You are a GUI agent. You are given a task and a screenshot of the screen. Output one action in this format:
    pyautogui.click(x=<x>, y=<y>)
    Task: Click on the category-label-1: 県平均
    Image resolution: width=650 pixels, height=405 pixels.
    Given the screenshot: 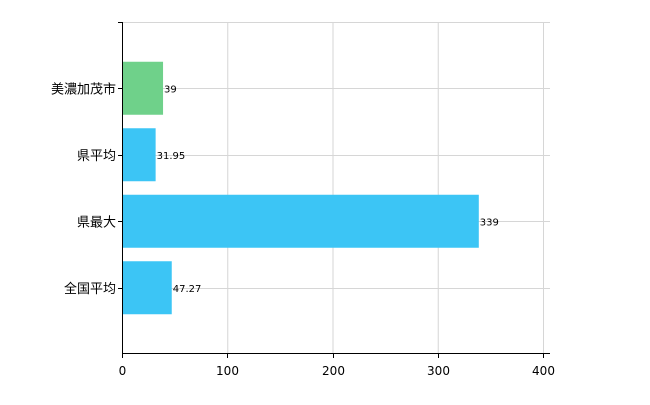 What is the action you would take?
    pyautogui.click(x=96, y=156)
    